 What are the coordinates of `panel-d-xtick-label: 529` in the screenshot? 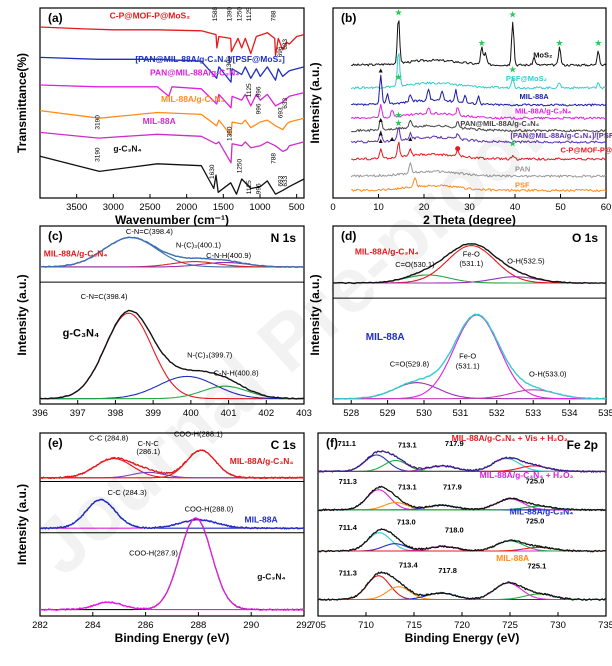 It's located at (388, 413).